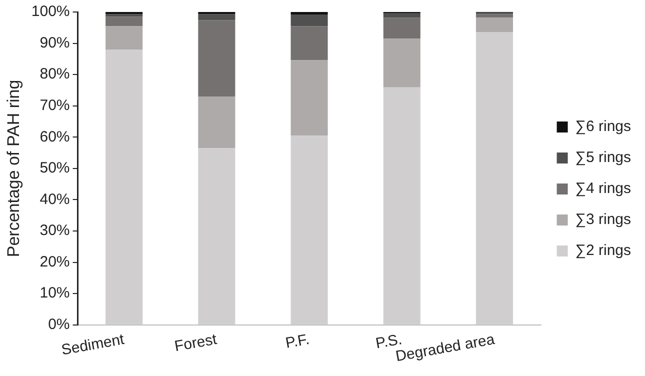  Describe the element at coordinates (55, 199) in the screenshot. I see `y-tick-label: 40%` at that location.